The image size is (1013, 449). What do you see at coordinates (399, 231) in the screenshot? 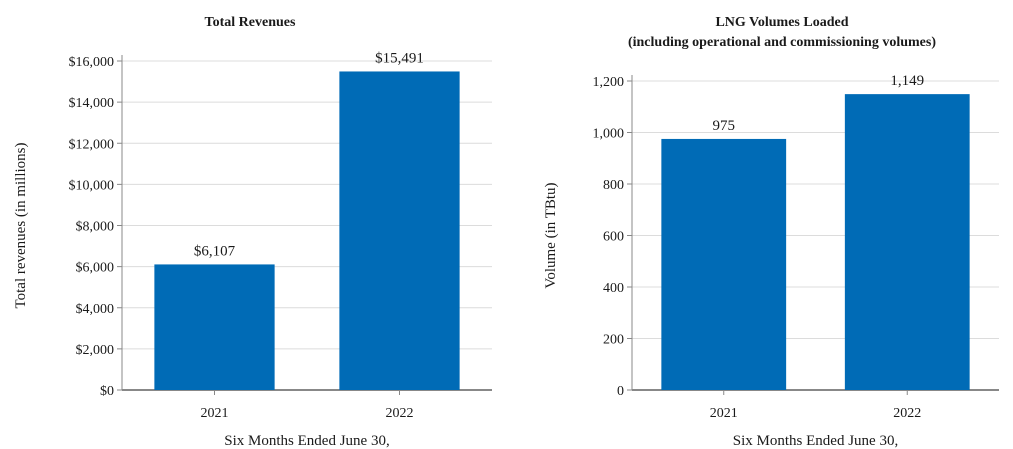
I see `revenues-bar-2022` at bounding box center [399, 231].